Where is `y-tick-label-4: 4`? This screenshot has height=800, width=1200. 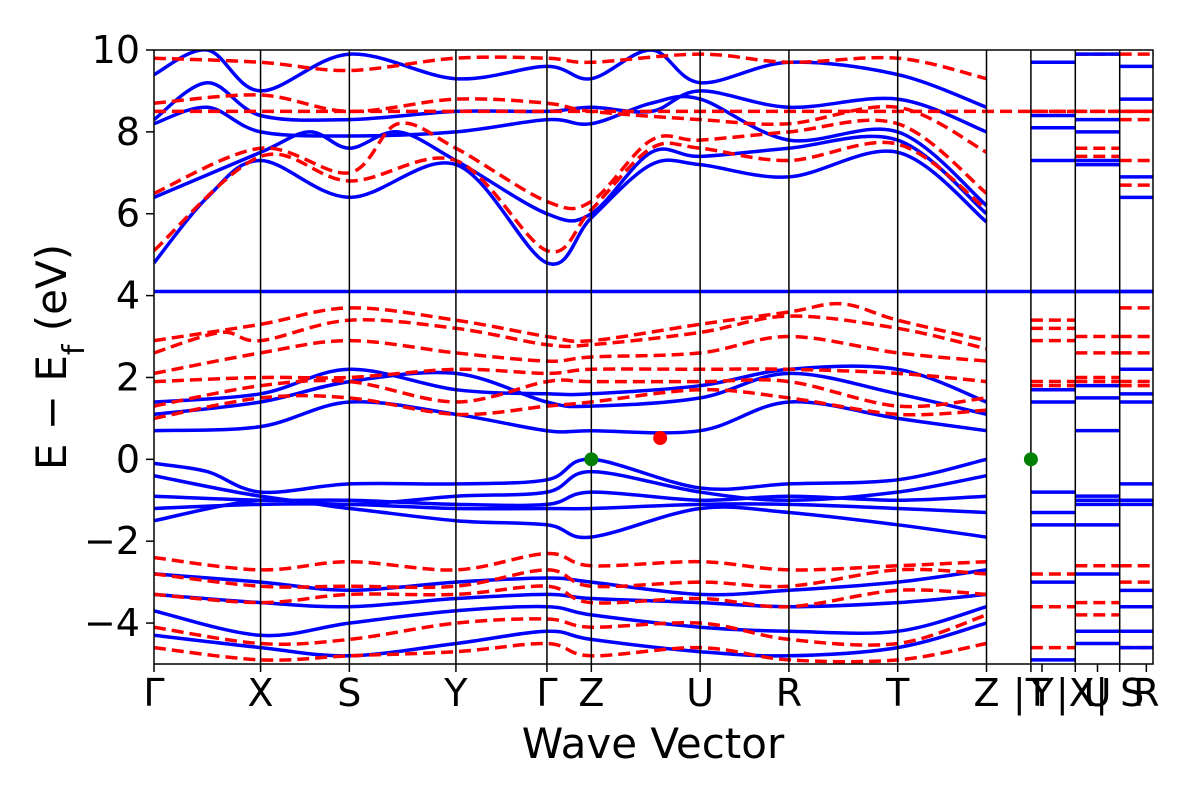 y-tick-label-4: 4 is located at coordinates (128, 296).